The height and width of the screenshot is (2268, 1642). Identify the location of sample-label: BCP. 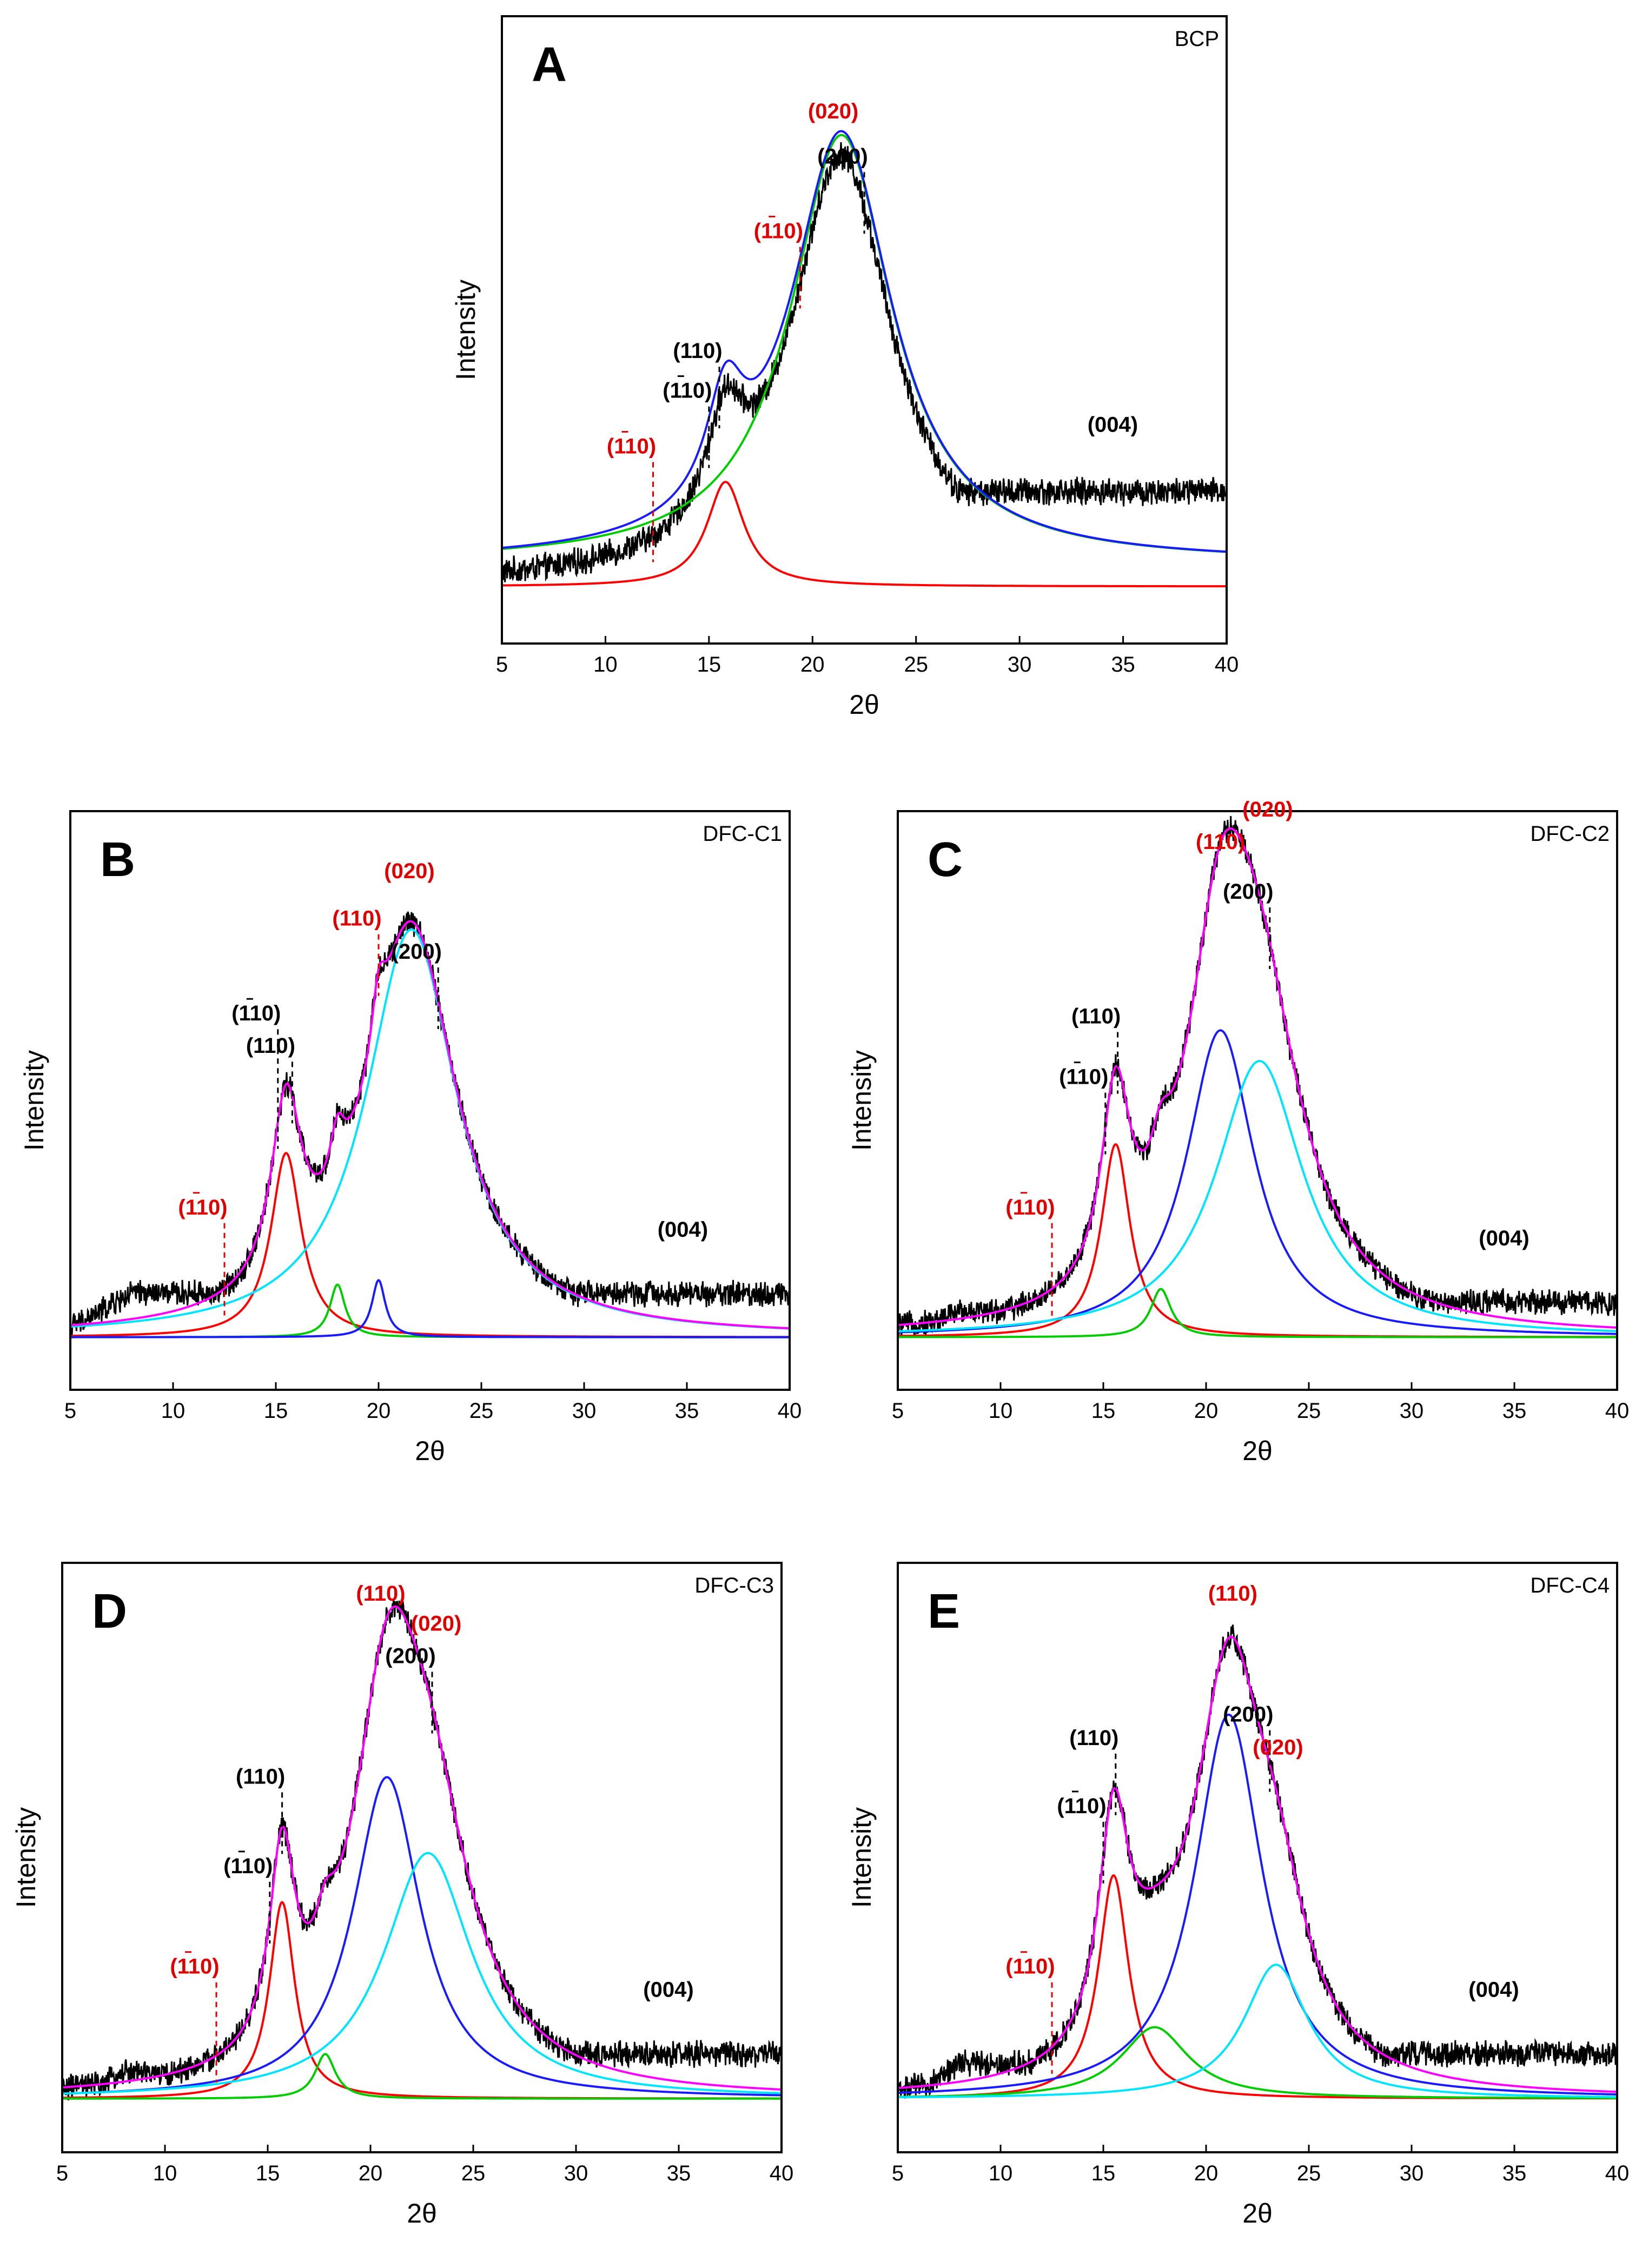
(1197, 39).